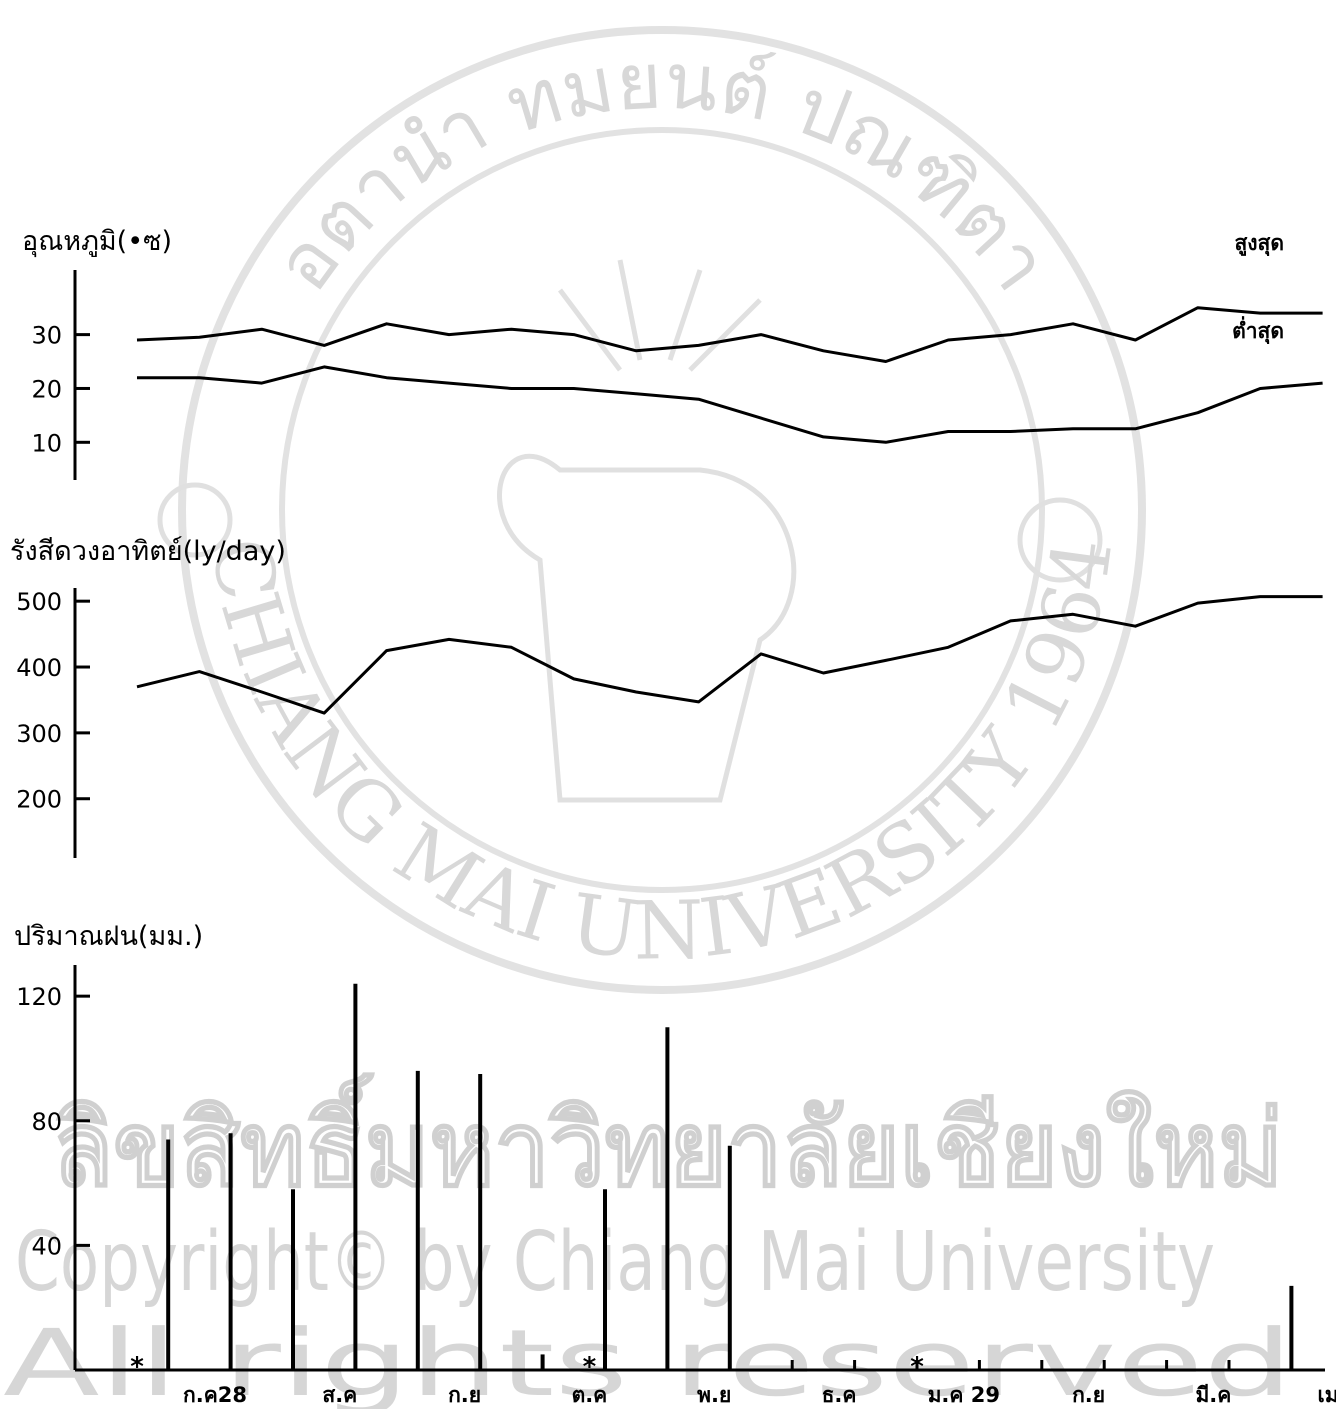 The image size is (1336, 1409). I want to click on radiation-series, so click(729, 655).